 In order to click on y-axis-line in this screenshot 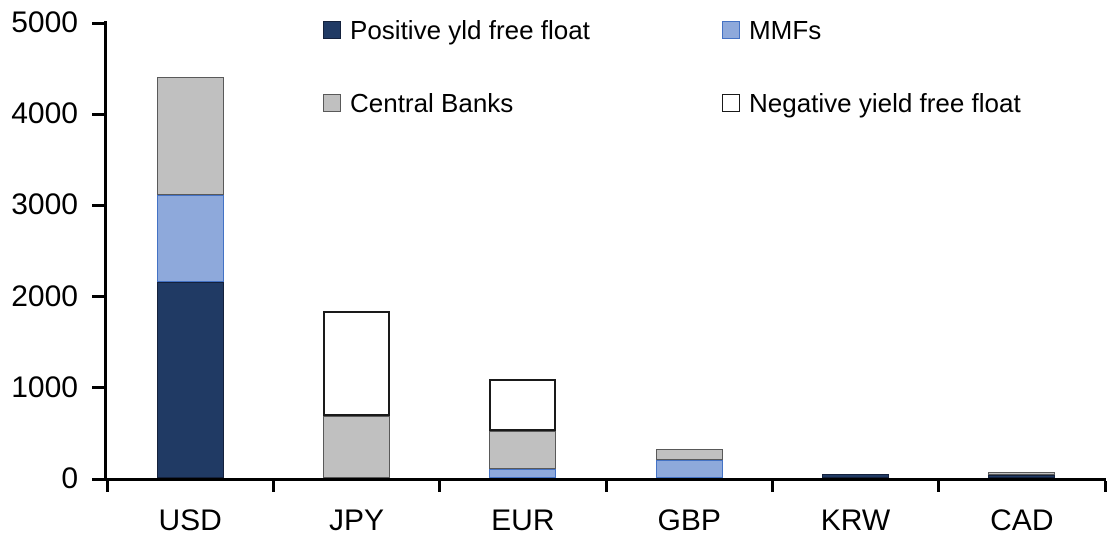, I will do `click(105, 251)`.